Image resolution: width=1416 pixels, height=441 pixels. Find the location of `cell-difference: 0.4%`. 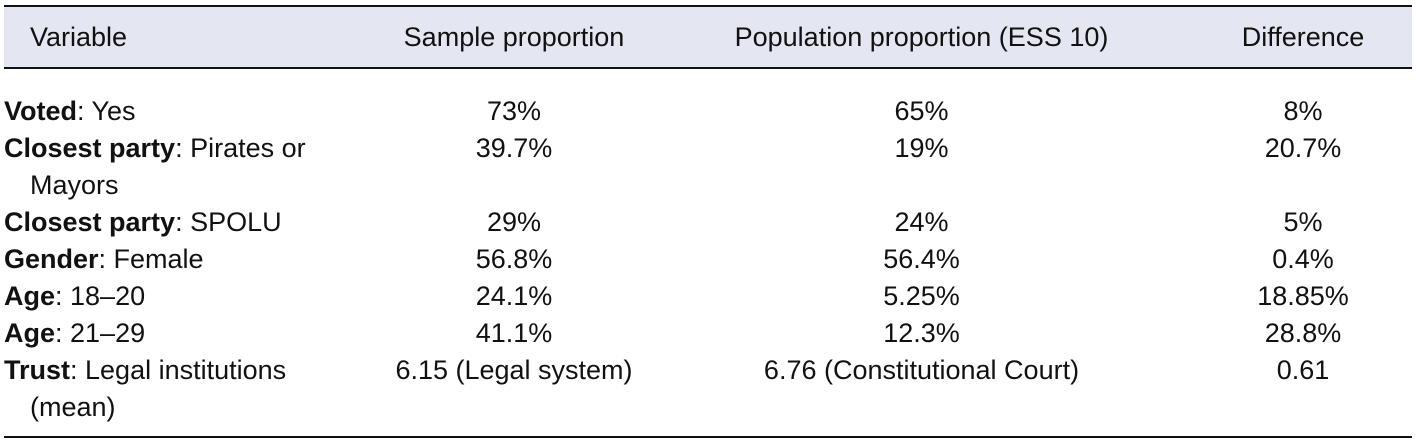

cell-difference: 0.4% is located at coordinates (1303, 258).